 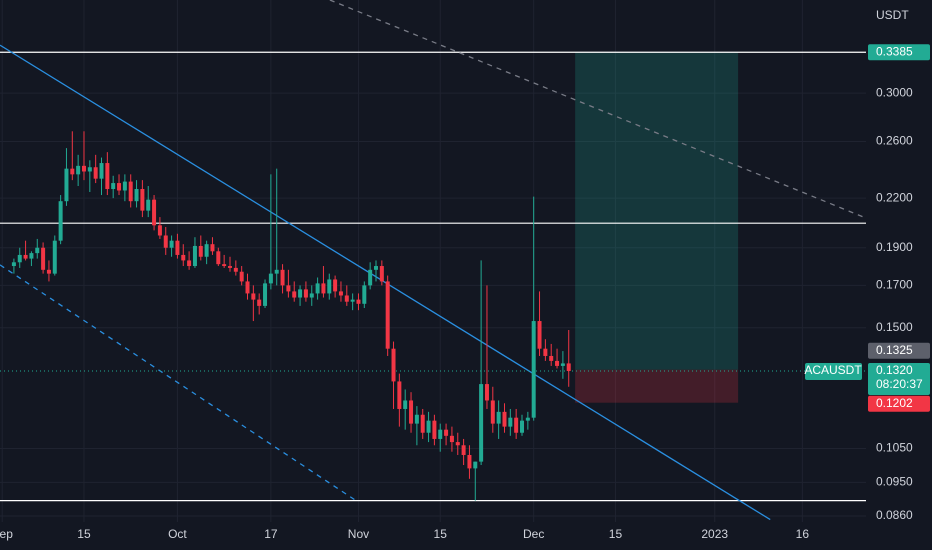 I want to click on y-tick-label: 0.1050, so click(x=894, y=448).